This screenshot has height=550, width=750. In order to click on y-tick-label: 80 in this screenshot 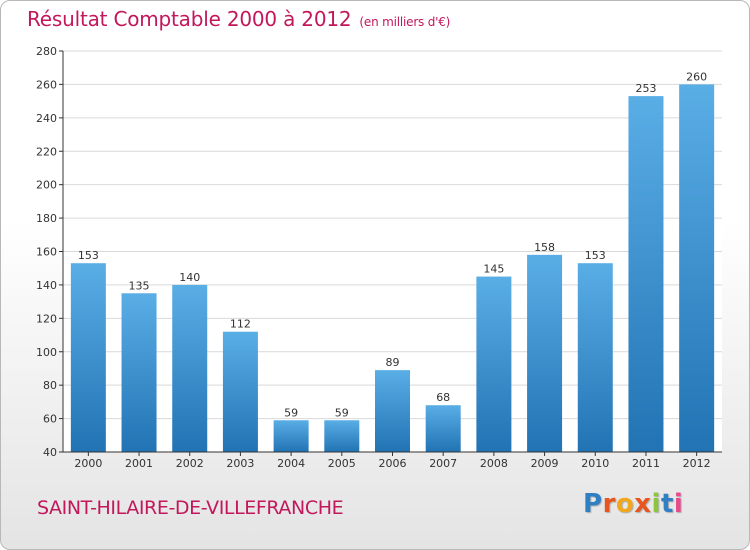, I will do `click(50, 385)`.